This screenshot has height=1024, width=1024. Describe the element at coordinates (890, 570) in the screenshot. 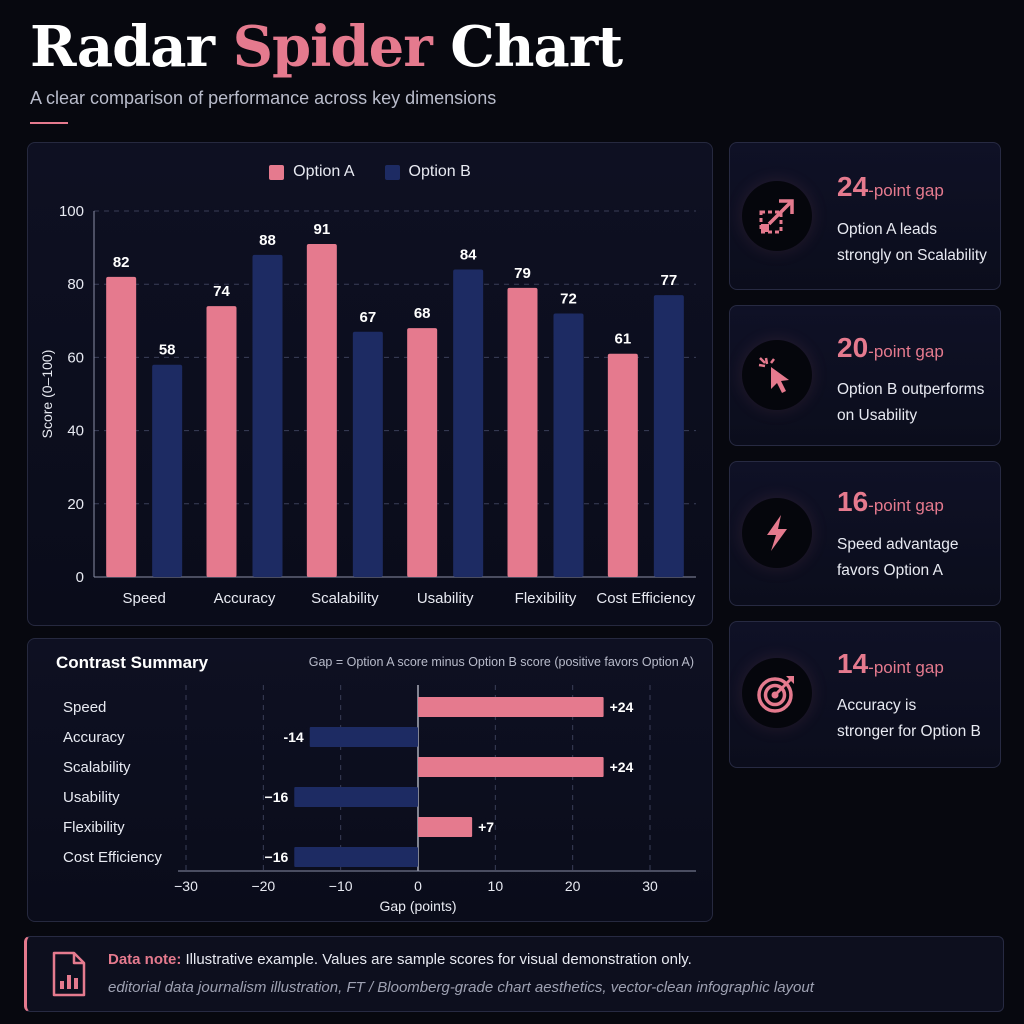

I see `insight-line-2: favors Option A` at that location.